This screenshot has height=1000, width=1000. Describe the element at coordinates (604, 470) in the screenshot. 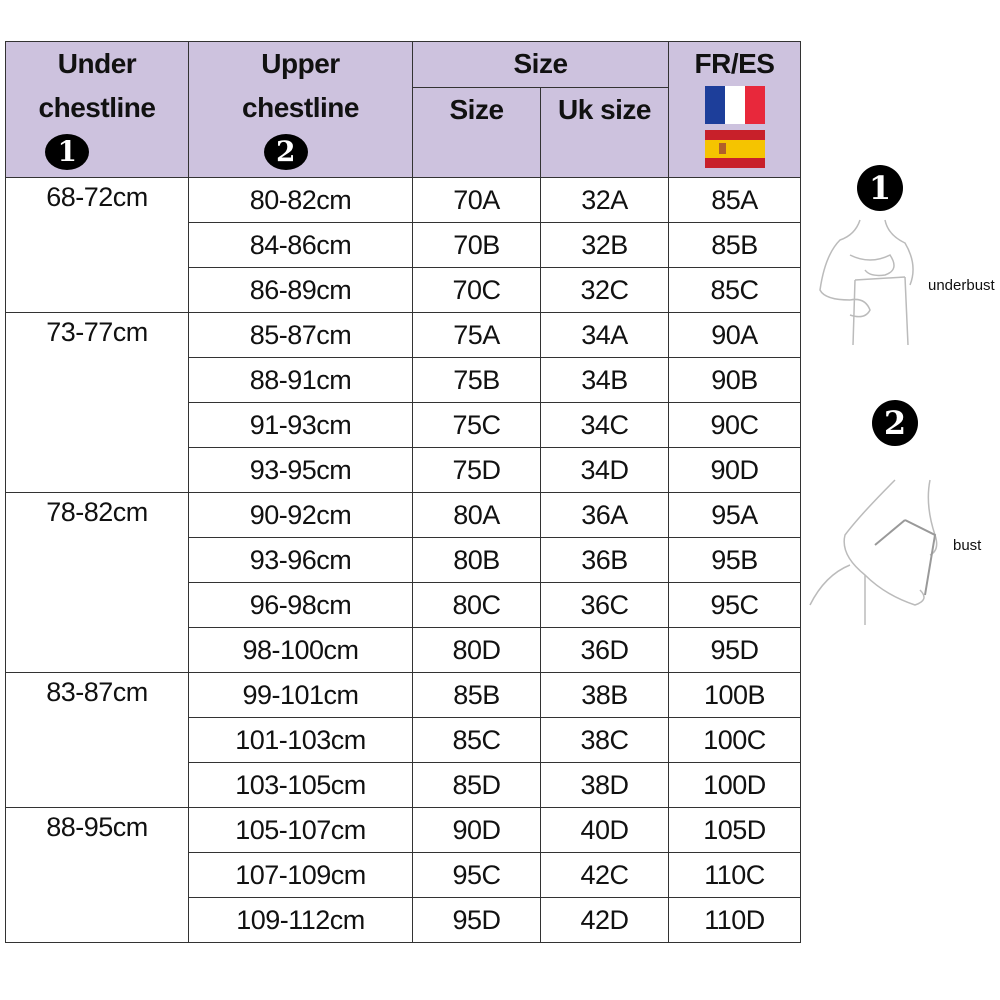

I see `uk-size-cell: 34D` at that location.